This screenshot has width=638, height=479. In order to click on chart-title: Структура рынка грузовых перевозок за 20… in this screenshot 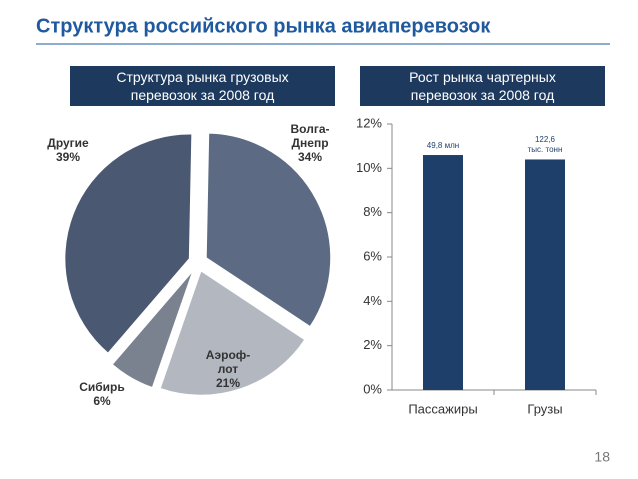, I will do `click(202, 86)`.